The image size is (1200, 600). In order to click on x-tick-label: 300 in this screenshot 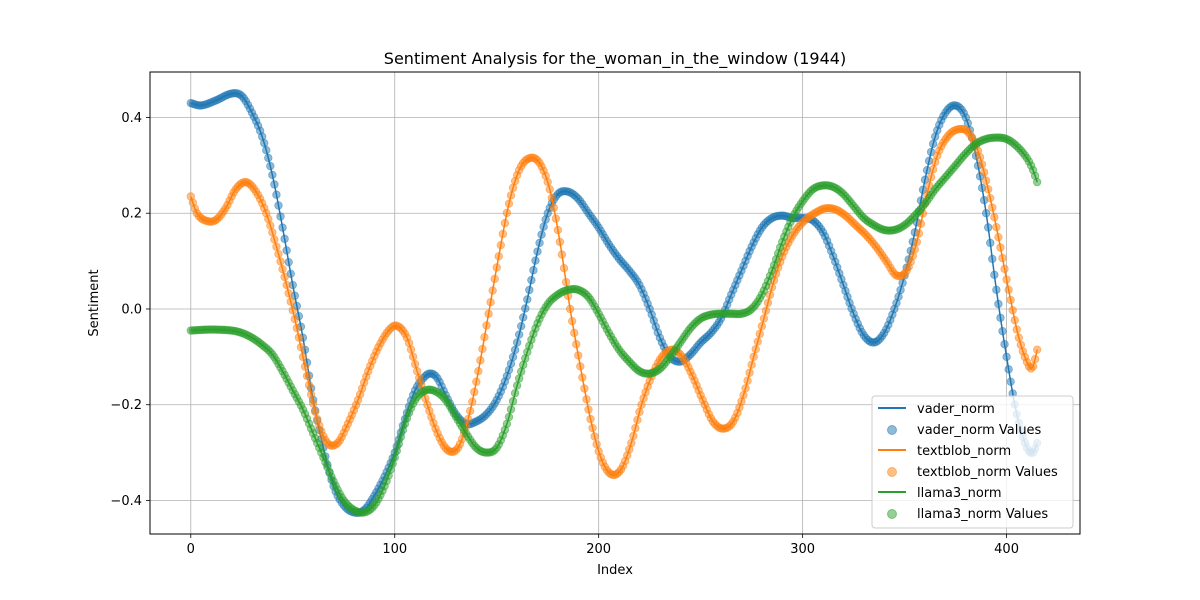, I will do `click(802, 549)`.